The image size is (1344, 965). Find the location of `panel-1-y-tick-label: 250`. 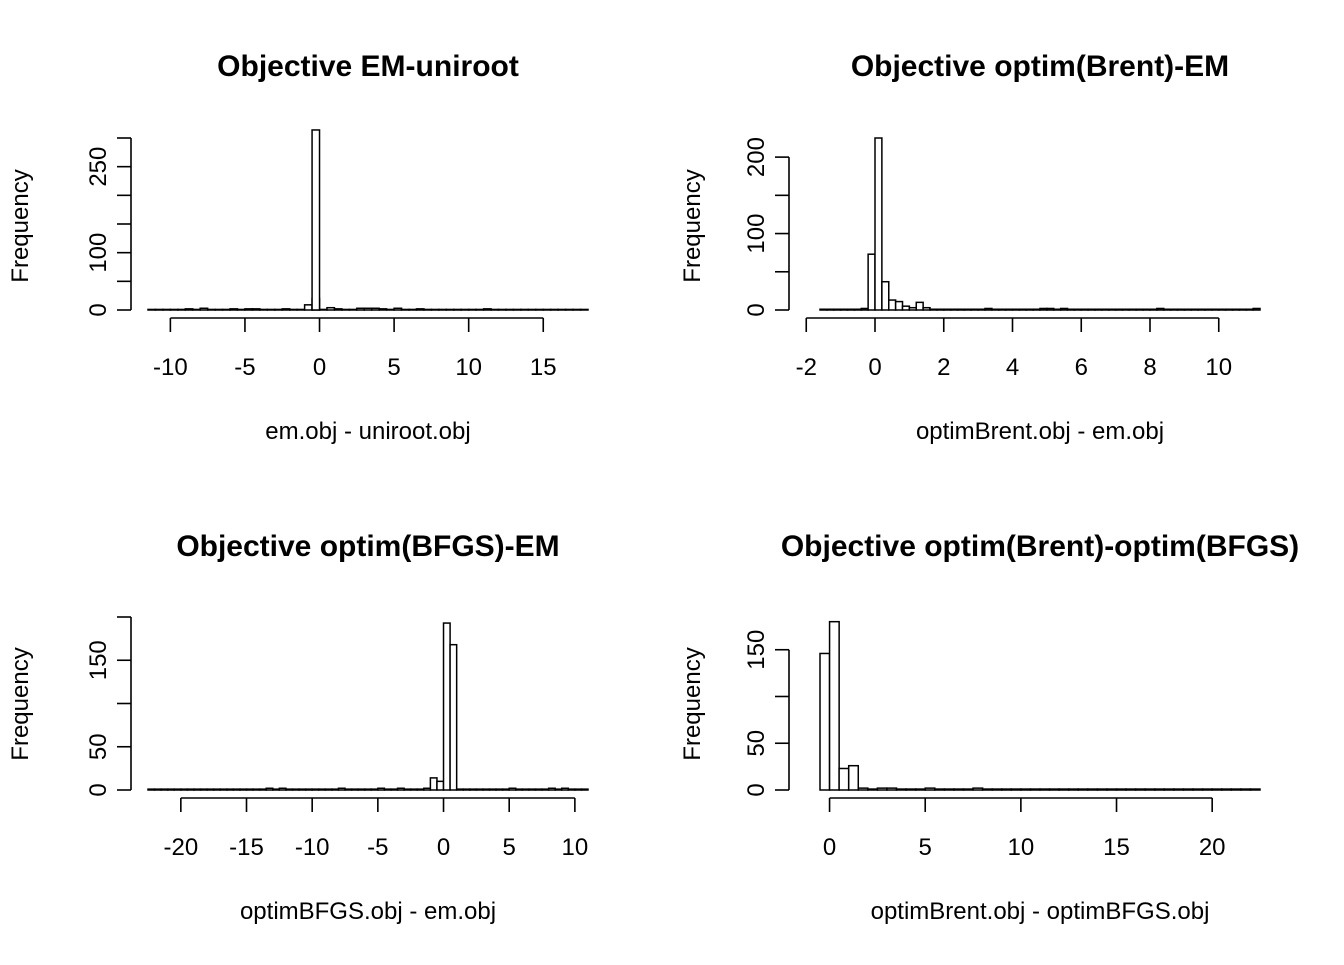

panel-1-y-tick-label: 250 is located at coordinates (98, 167).